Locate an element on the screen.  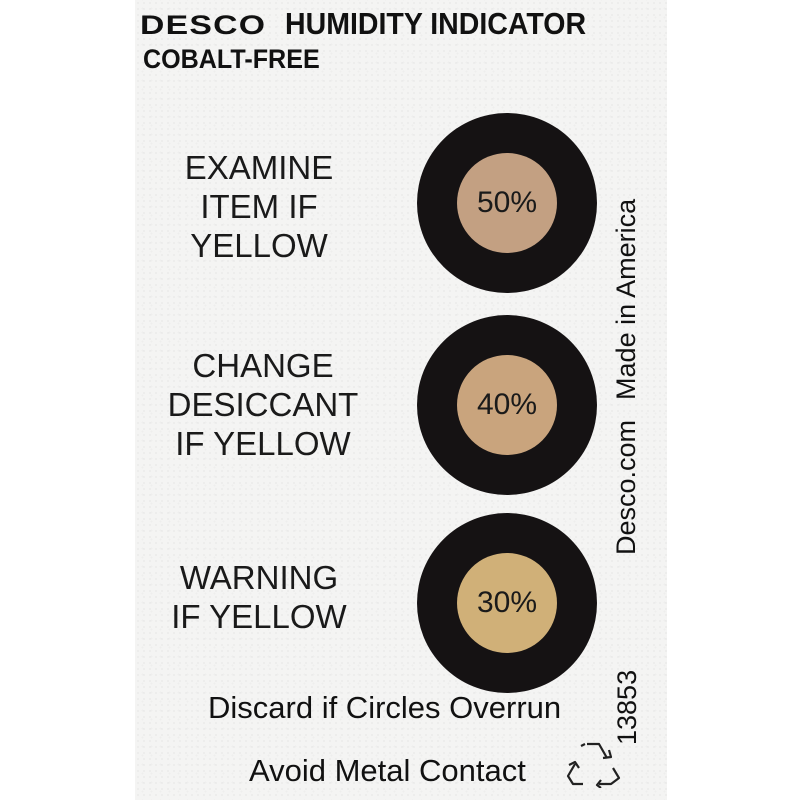
indicator-center-50: 50% is located at coordinates (507, 203).